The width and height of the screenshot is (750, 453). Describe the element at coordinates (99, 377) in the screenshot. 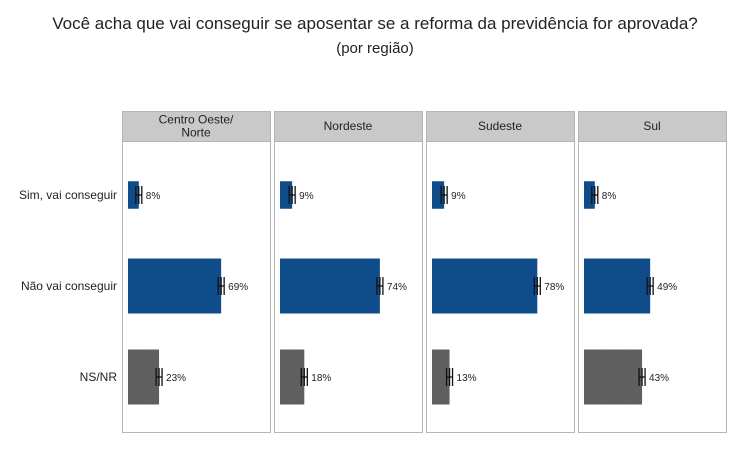

I see `row-label: NS/NR` at that location.